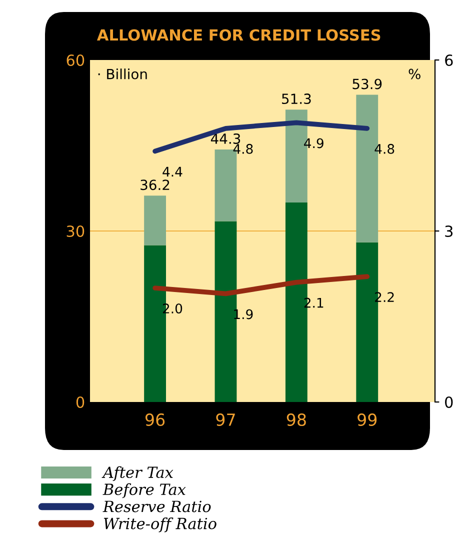 Image resolution: width=468 pixels, height=546 pixels. What do you see at coordinates (172, 171) in the screenshot?
I see `data-label: 4.4` at bounding box center [172, 171].